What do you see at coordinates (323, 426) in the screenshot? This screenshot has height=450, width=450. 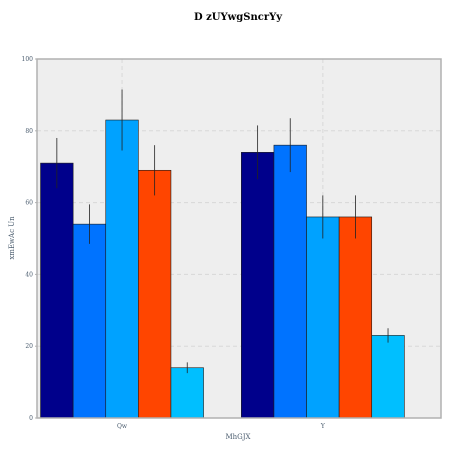 I see `x-tick-label: Y` at bounding box center [323, 426].